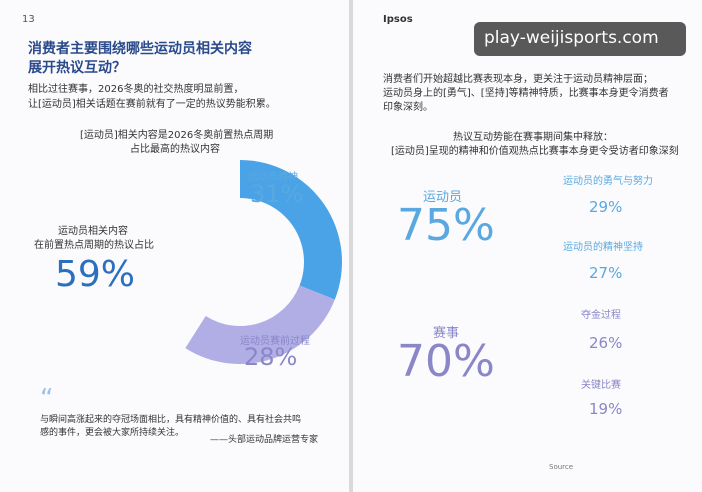 Image resolution: width=702 pixels, height=492 pixels. I want to click on item-label: 关键比赛, so click(601, 385).